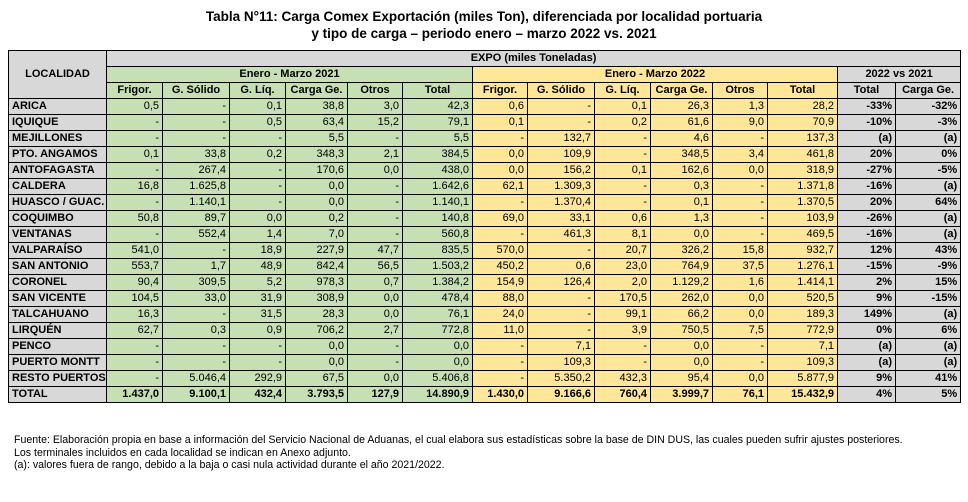 The width and height of the screenshot is (968, 502). I want to click on cell-2022: 23,0, so click(622, 266).